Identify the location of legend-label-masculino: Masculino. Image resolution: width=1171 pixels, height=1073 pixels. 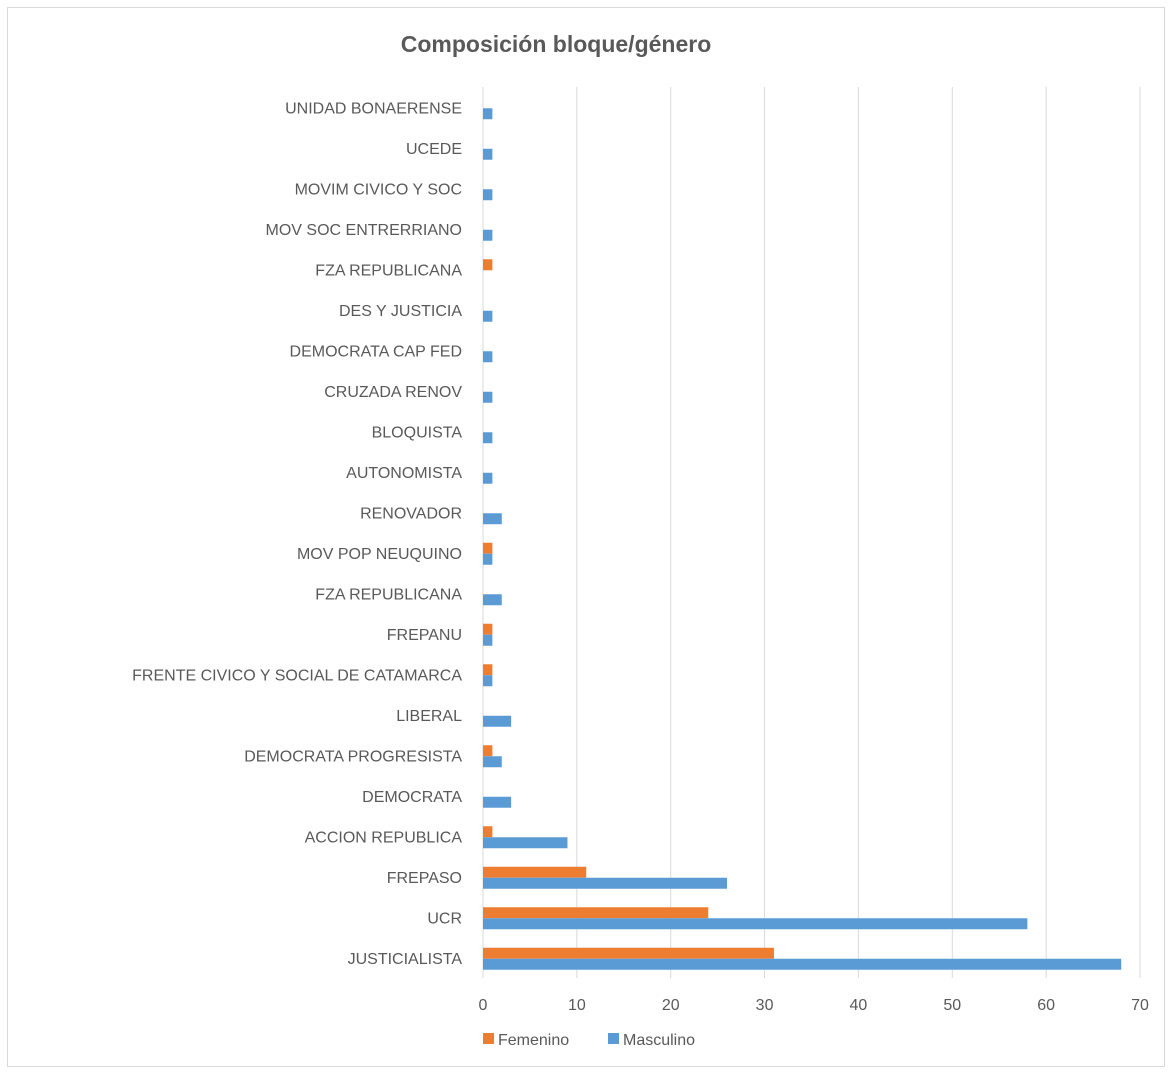
(659, 1040).